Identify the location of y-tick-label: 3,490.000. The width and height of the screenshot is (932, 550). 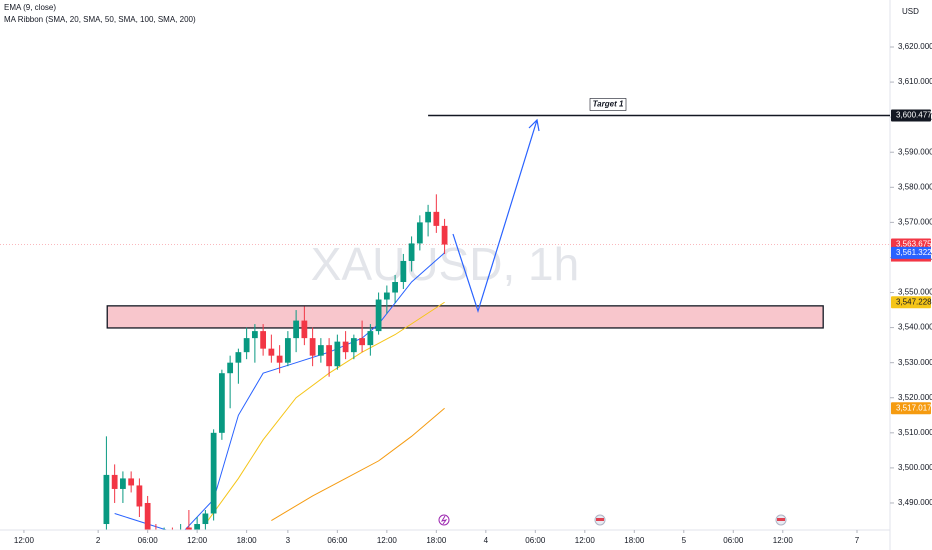
(915, 502).